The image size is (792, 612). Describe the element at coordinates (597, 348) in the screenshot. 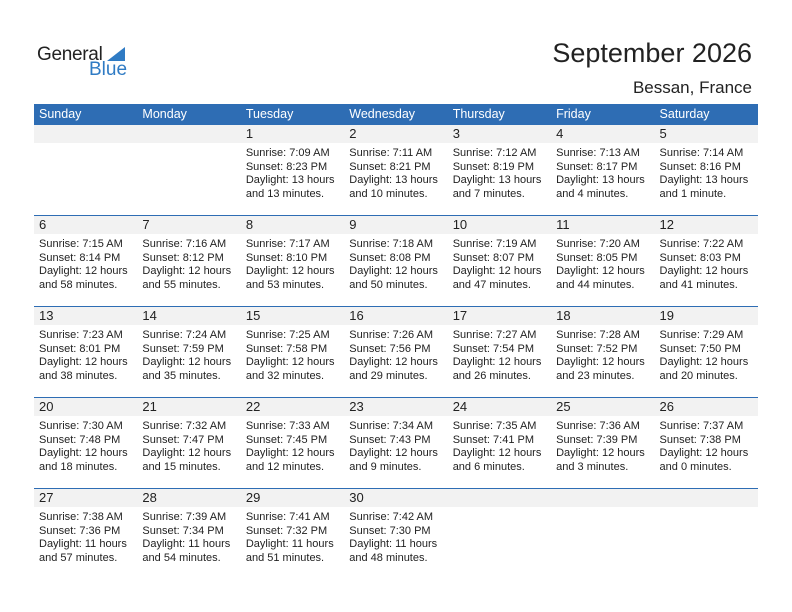

I see `sunset-text: Sunset: 7:52 PM` at that location.